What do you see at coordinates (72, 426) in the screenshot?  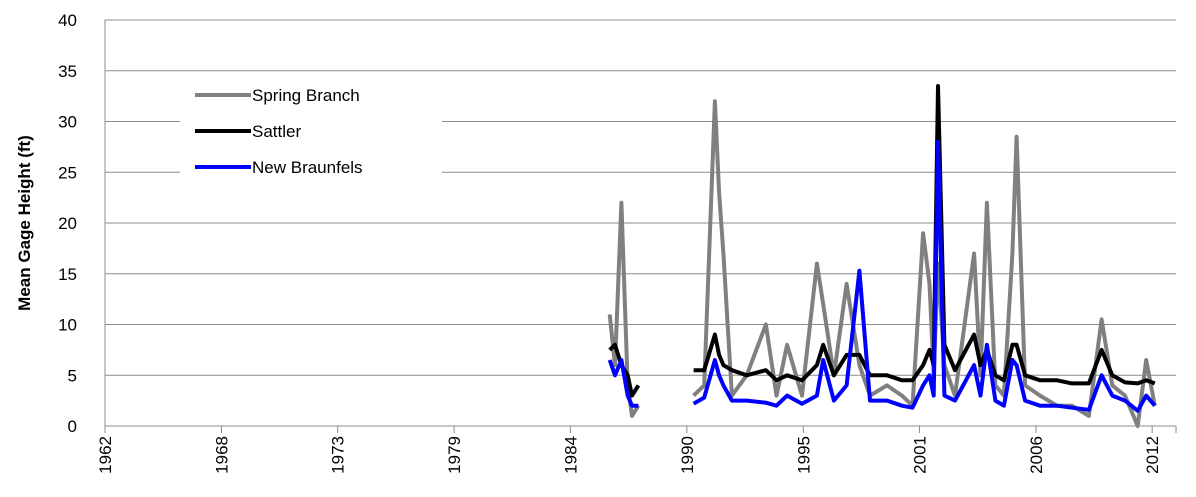 I see `y-tick-label: 0` at bounding box center [72, 426].